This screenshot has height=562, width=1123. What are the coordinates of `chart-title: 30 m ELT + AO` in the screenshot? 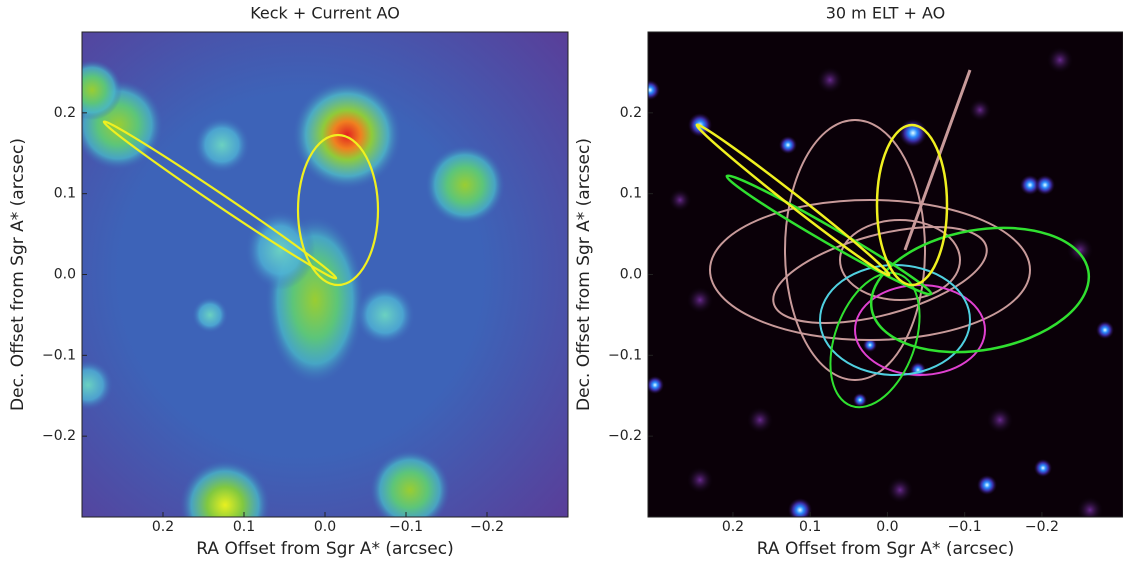 It's located at (886, 13).